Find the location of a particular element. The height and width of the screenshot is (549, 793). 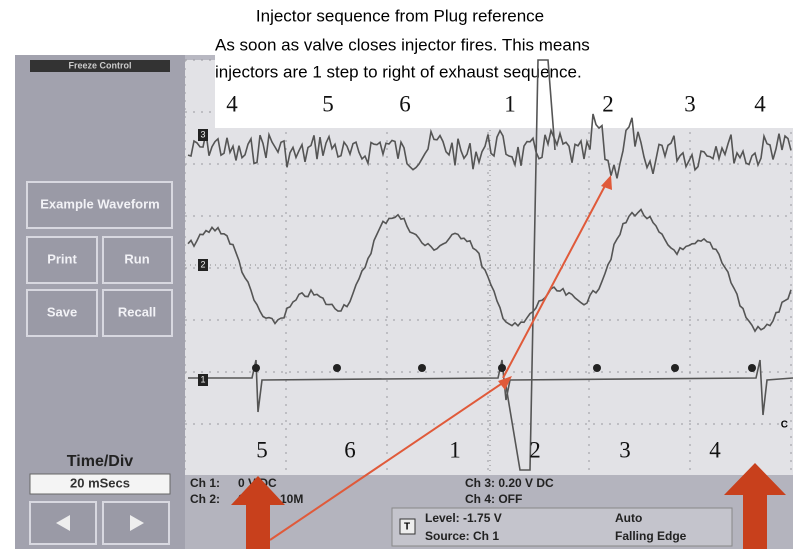

status-text: Falling Edge is located at coordinates (651, 536).